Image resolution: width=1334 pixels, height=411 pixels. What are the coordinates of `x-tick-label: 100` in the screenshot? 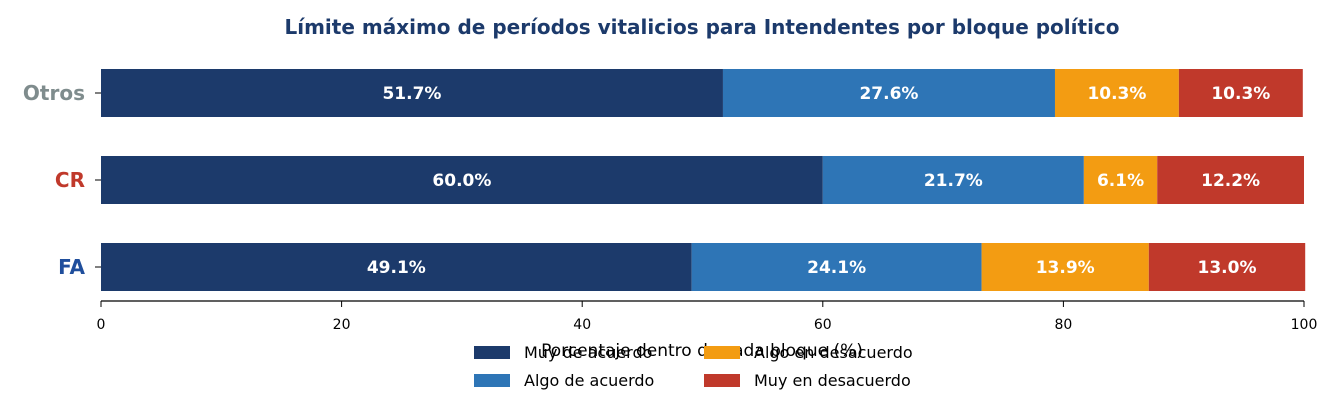 It's located at (1304, 325).